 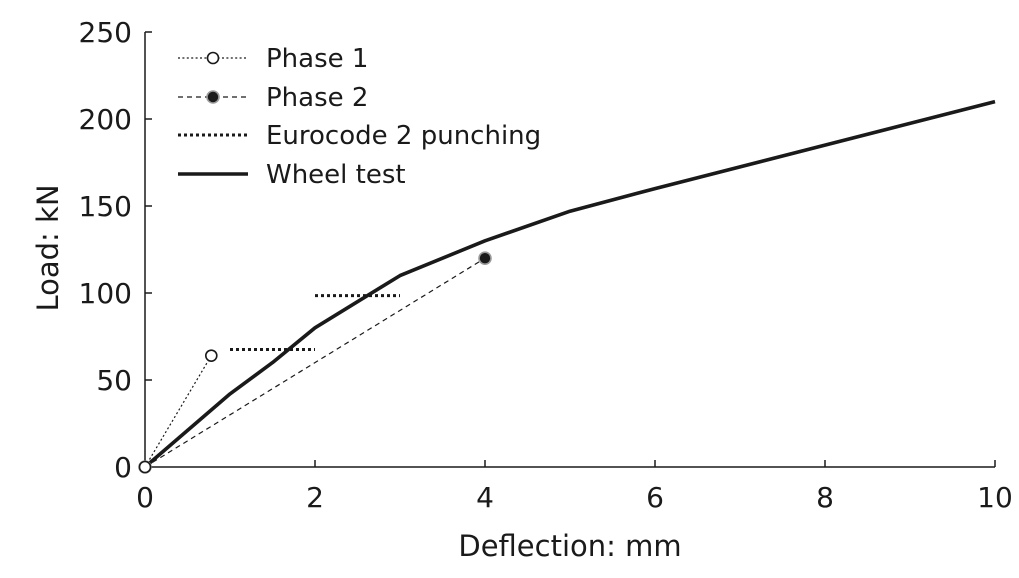 What do you see at coordinates (114, 380) in the screenshot?
I see `y-tick-label: 50` at bounding box center [114, 380].